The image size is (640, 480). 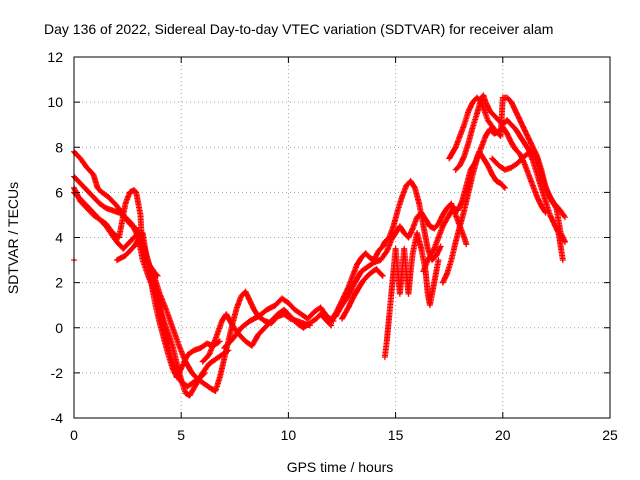 I want to click on x-tick-label: 0, so click(x=74, y=435).